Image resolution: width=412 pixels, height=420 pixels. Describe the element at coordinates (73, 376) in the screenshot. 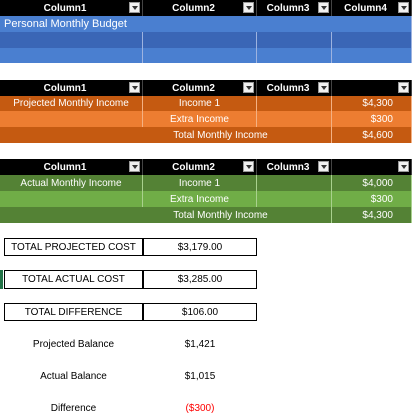

I see `summary-label-actual-balance: Actual Balance` at that location.